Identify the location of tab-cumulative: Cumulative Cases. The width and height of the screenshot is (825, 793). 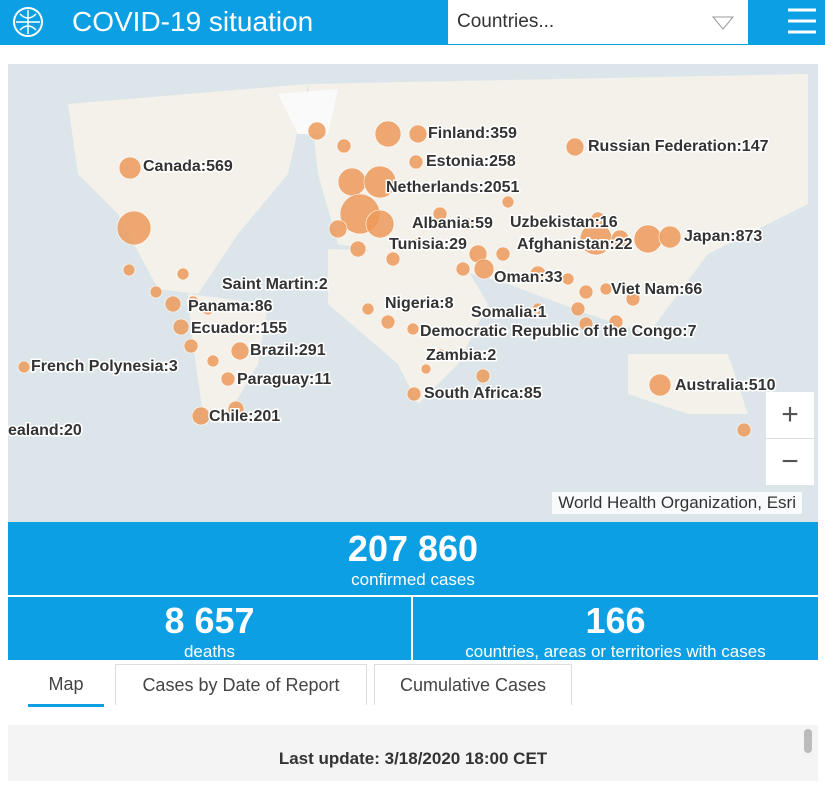
(473, 684).